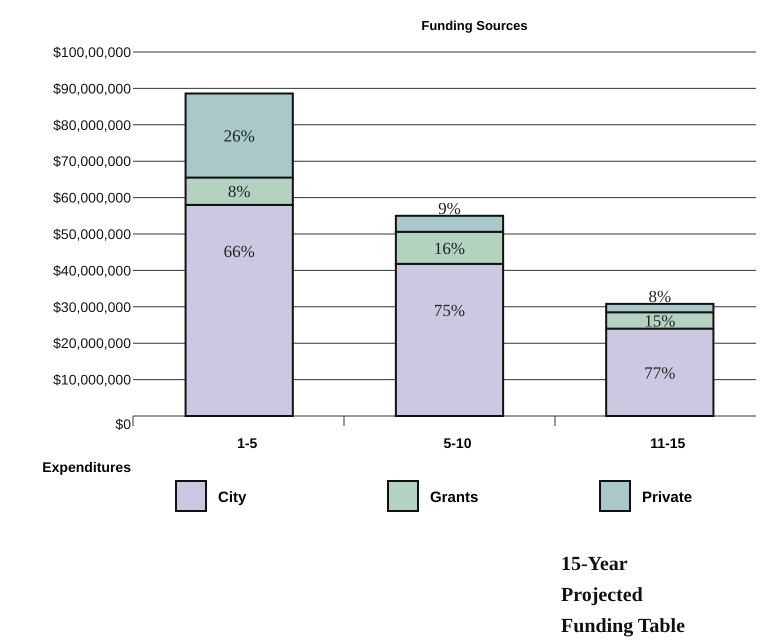 The height and width of the screenshot is (643, 766). What do you see at coordinates (660, 372) in the screenshot?
I see `annotation: 77%` at bounding box center [660, 372].